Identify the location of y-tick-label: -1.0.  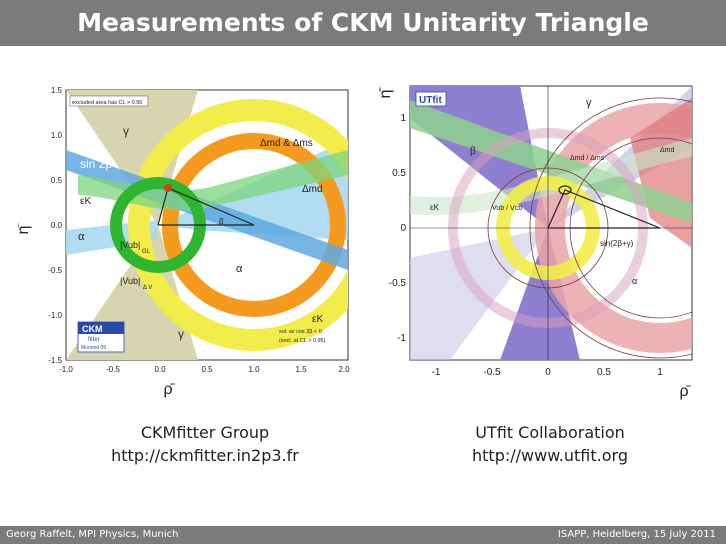
(55, 315).